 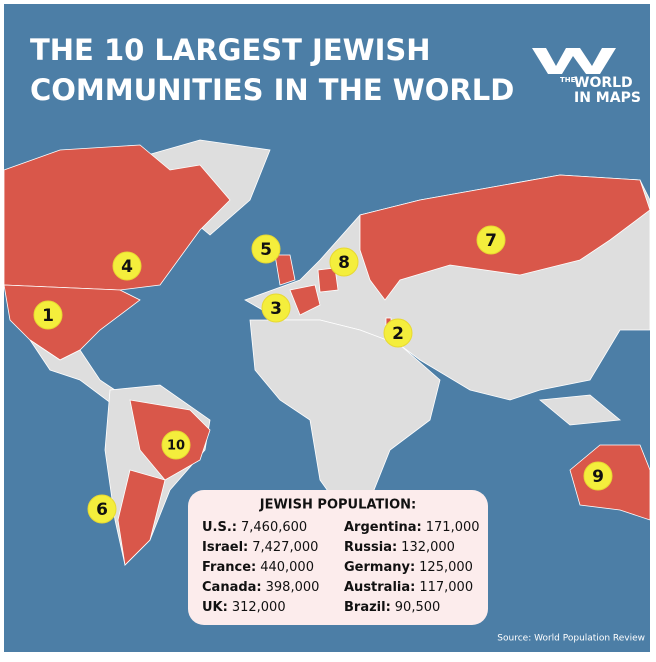 I want to click on legend-name: Brazil:, so click(x=367, y=607).